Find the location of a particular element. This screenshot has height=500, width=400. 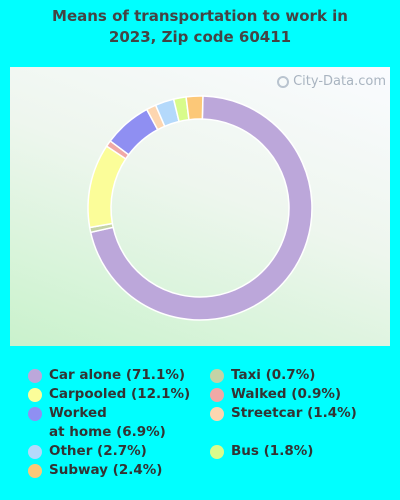

legend-item-walked: Walked (0.9%) is located at coordinates (275, 394).